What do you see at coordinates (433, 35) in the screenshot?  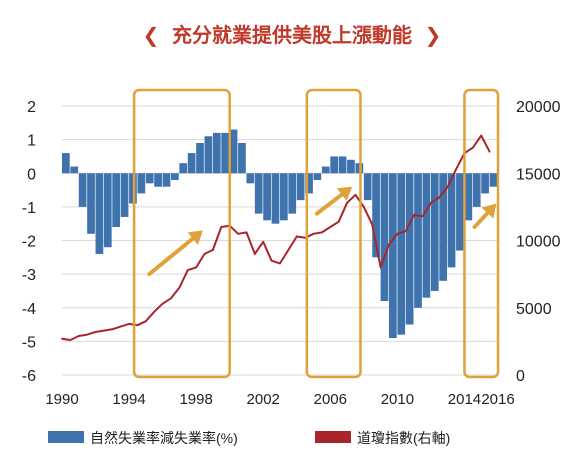 I see `title-right-mark: ❯` at bounding box center [433, 35].